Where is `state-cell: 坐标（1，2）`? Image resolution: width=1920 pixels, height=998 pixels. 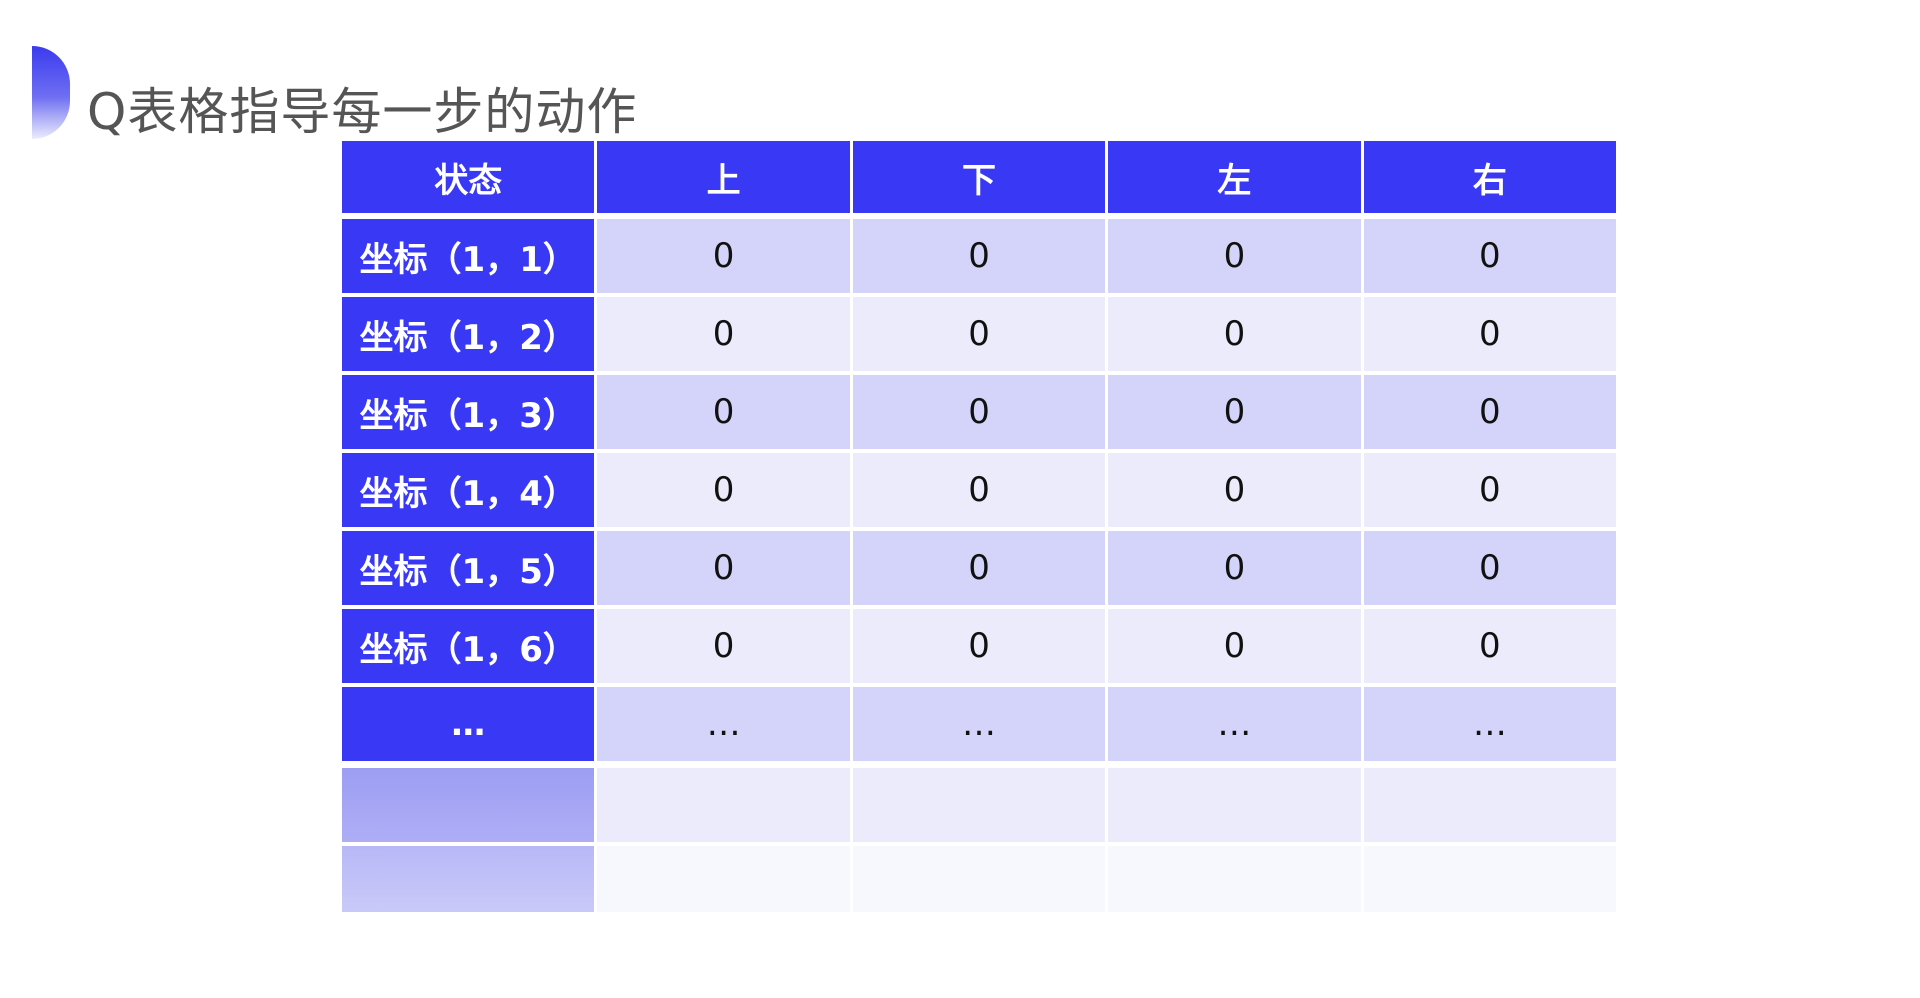
state-cell: 坐标（1，2） is located at coordinates (468, 334).